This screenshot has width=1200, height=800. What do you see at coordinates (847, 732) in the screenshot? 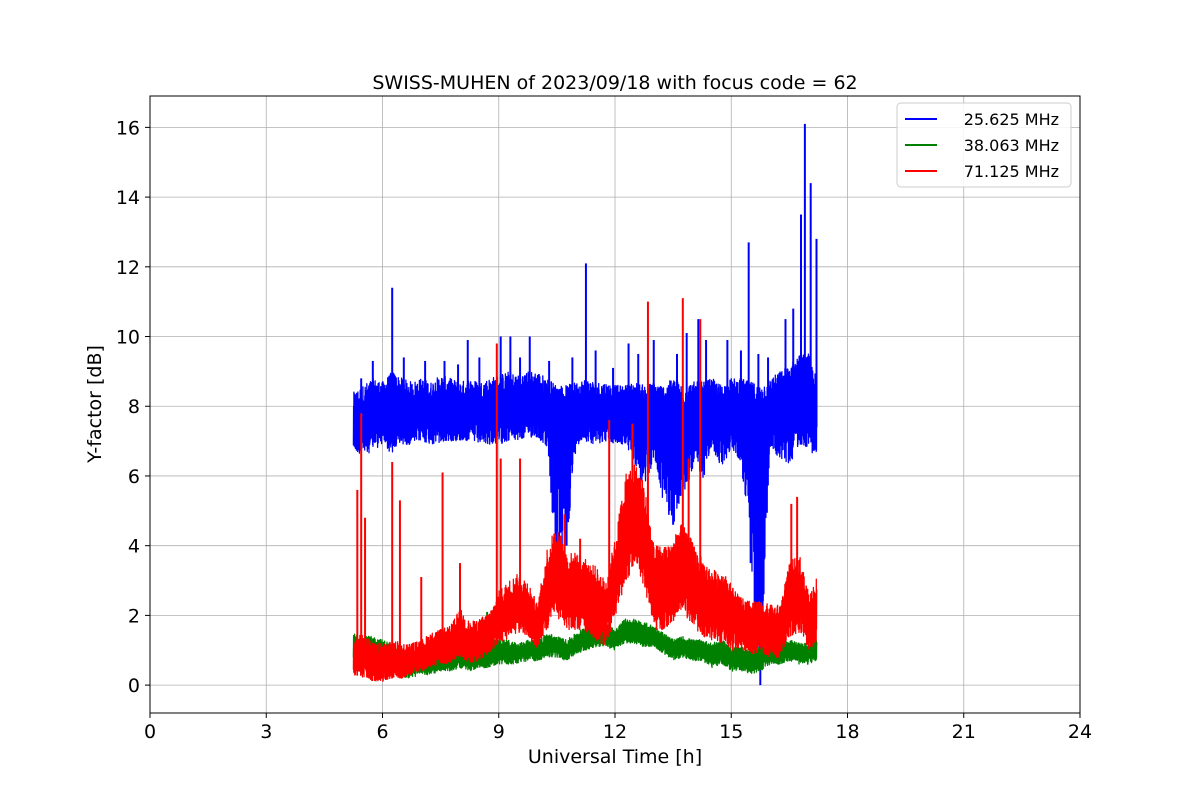
I see `x-tick-label: 18` at bounding box center [847, 732].